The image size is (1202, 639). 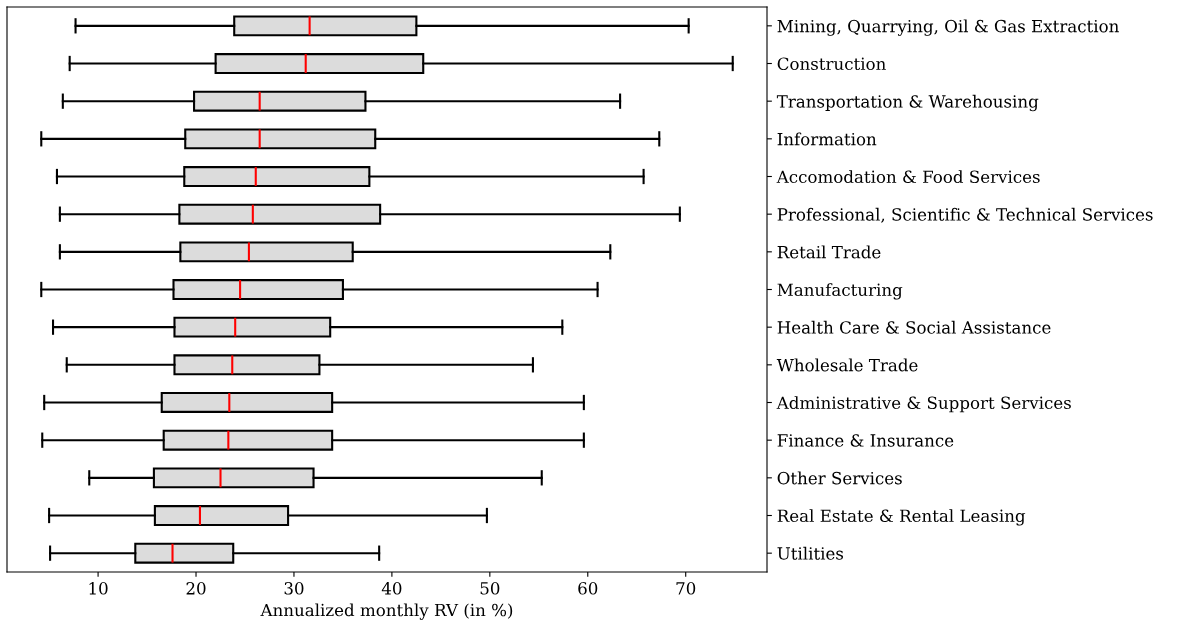 I want to click on x-tick-label: 70, so click(x=686, y=588).